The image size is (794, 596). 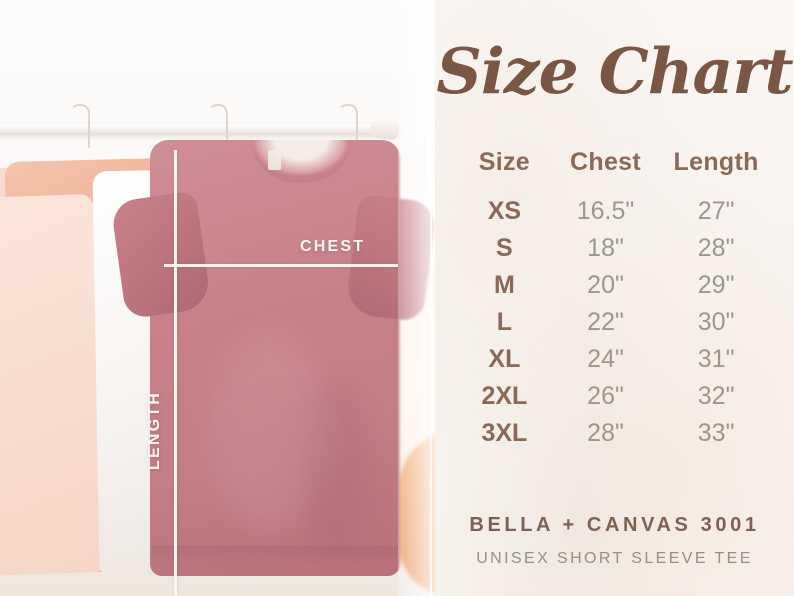 I want to click on chest-measure-label: CHEST, so click(x=333, y=246).